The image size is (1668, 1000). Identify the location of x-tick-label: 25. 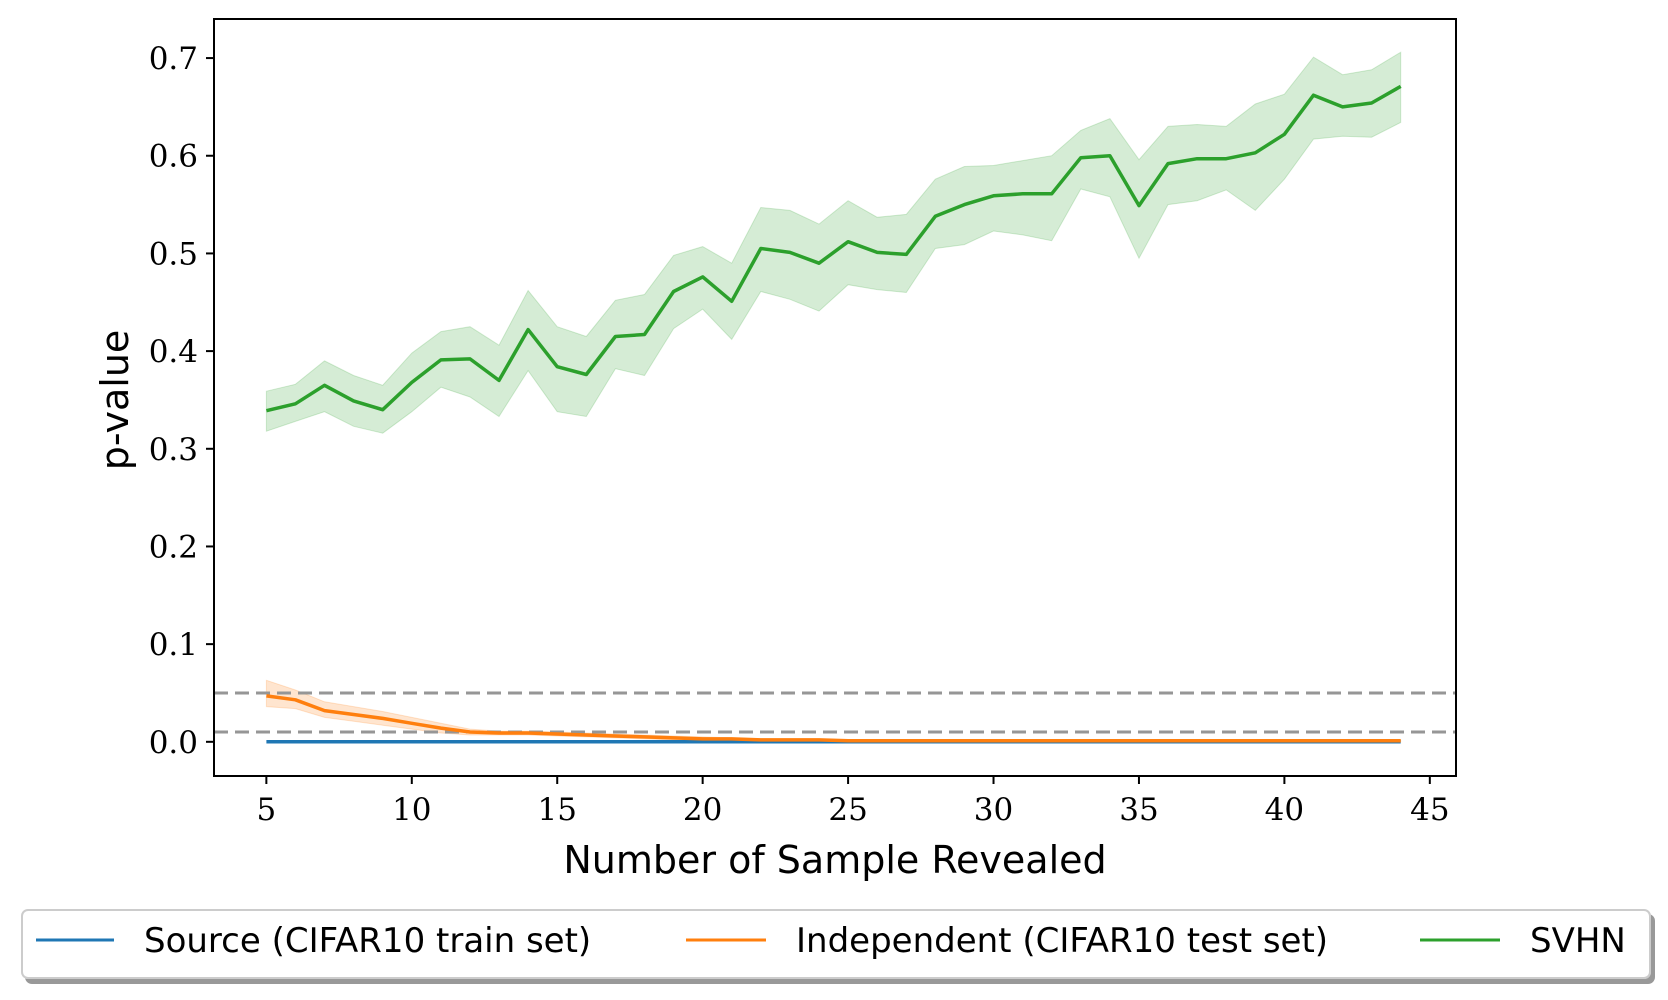
(847, 810).